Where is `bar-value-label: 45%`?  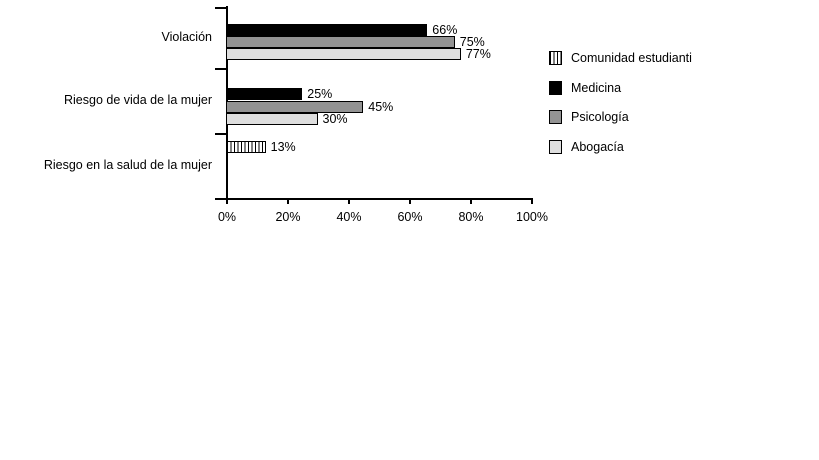 bar-value-label: 45% is located at coordinates (381, 106).